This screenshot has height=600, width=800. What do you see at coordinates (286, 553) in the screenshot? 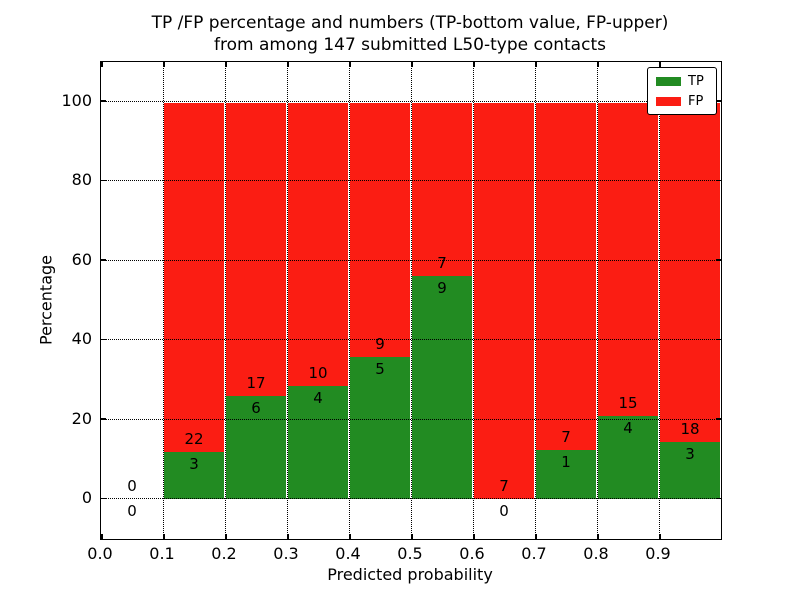
I see `x-tick-label: 0.3` at bounding box center [286, 553].